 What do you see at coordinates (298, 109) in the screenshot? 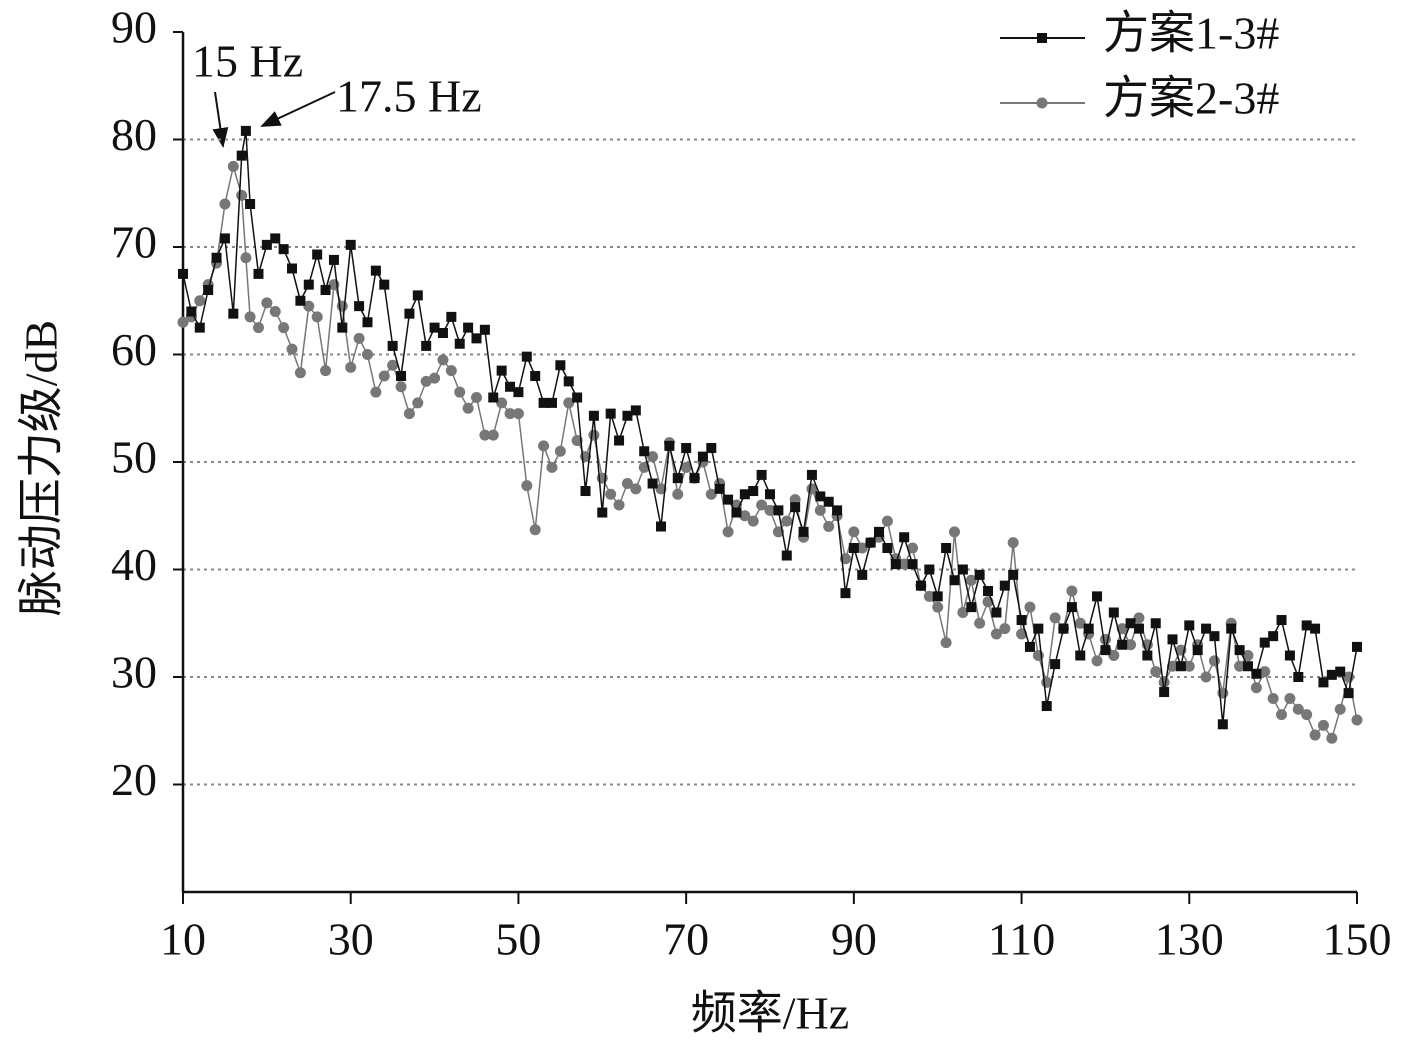
I see `annotation-arrow` at bounding box center [298, 109].